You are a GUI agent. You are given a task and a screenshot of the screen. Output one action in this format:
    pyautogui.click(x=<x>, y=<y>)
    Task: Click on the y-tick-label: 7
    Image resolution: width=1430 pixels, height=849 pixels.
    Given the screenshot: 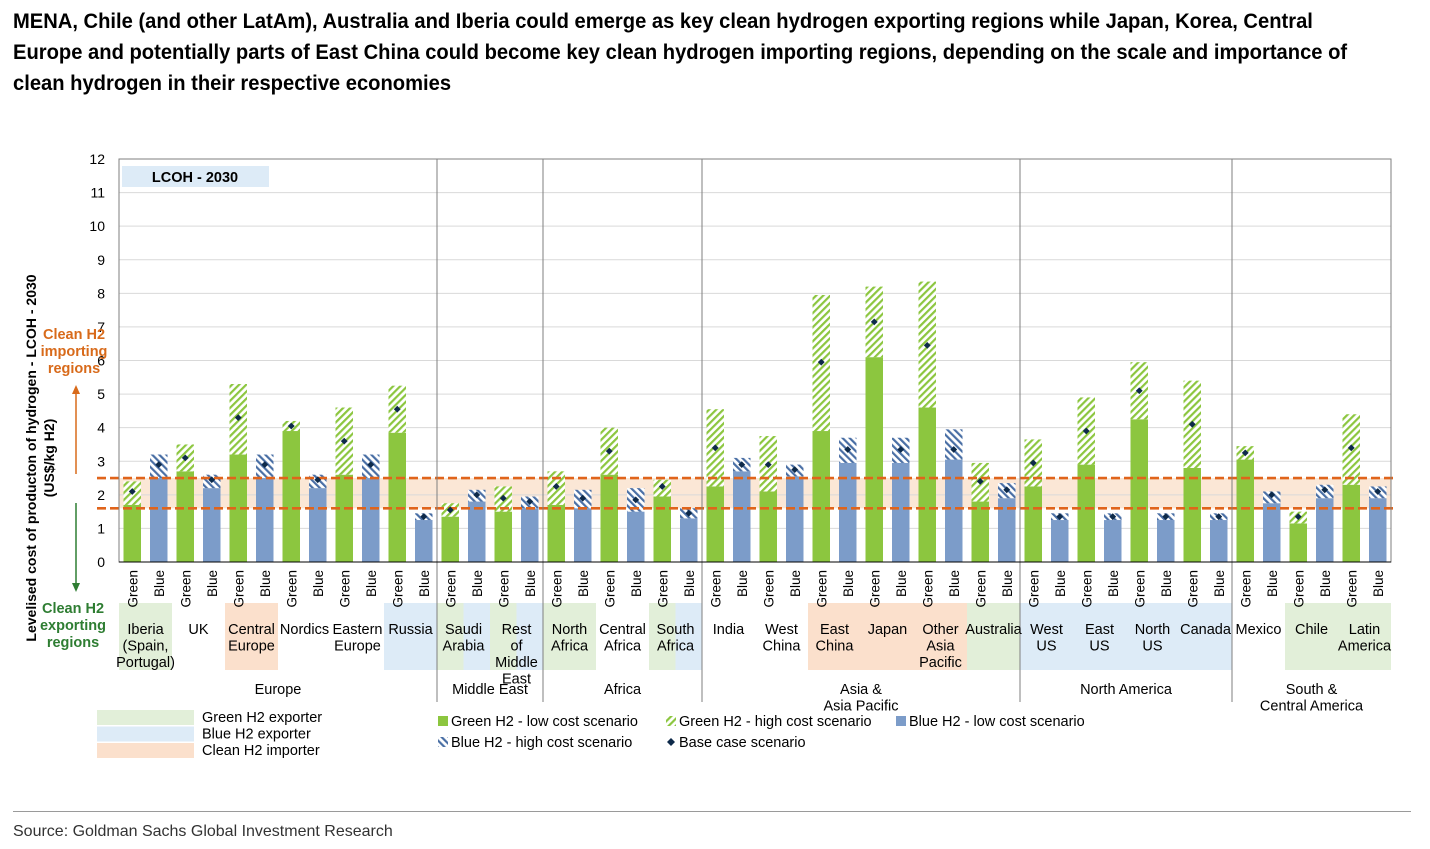 What is the action you would take?
    pyautogui.click(x=101, y=327)
    